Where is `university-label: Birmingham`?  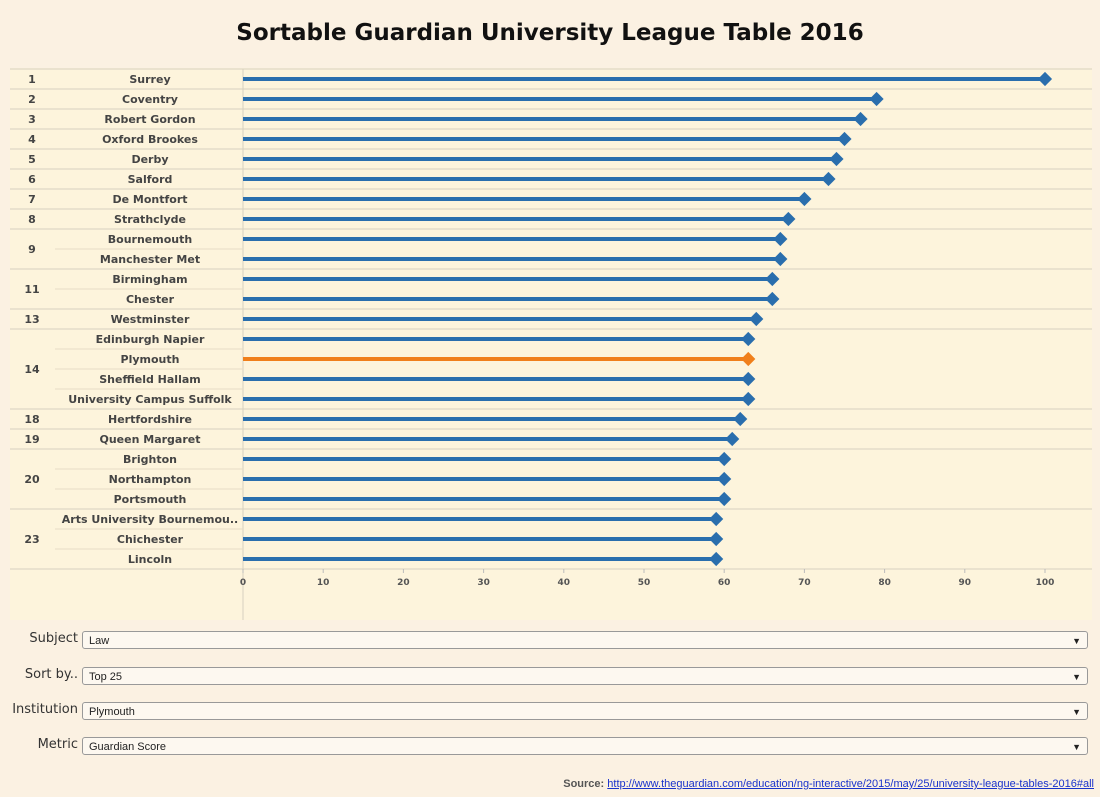
university-label: Birmingham is located at coordinates (149, 279).